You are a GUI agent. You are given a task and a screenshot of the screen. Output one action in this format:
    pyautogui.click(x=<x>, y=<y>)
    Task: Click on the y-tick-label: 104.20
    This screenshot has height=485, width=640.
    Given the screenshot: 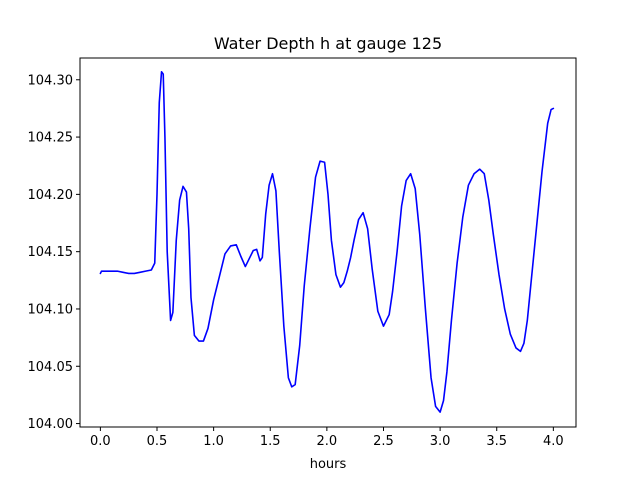 What is the action you would take?
    pyautogui.click(x=51, y=195)
    